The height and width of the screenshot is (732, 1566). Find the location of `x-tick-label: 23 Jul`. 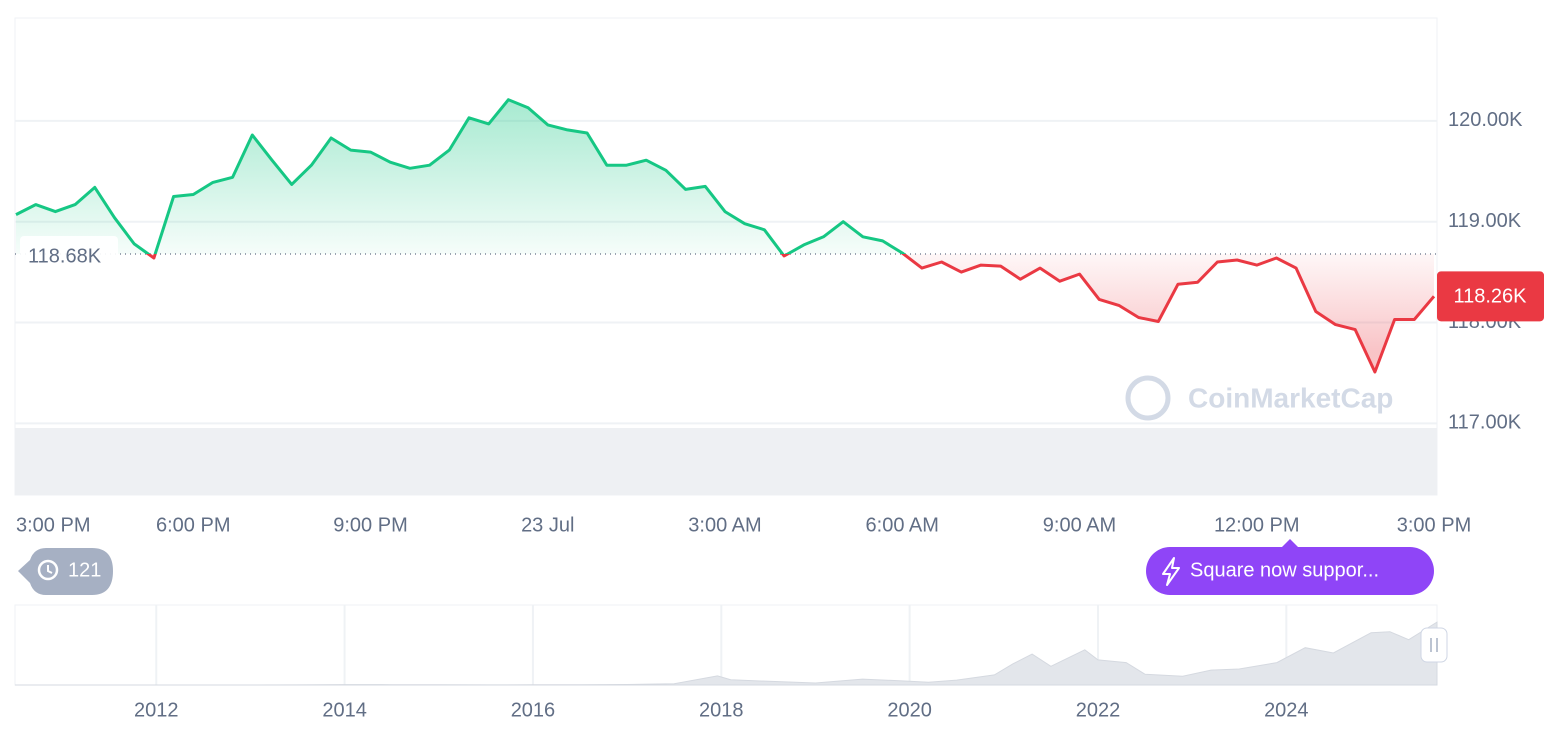

x-tick-label: 23 Jul is located at coordinates (547, 525).